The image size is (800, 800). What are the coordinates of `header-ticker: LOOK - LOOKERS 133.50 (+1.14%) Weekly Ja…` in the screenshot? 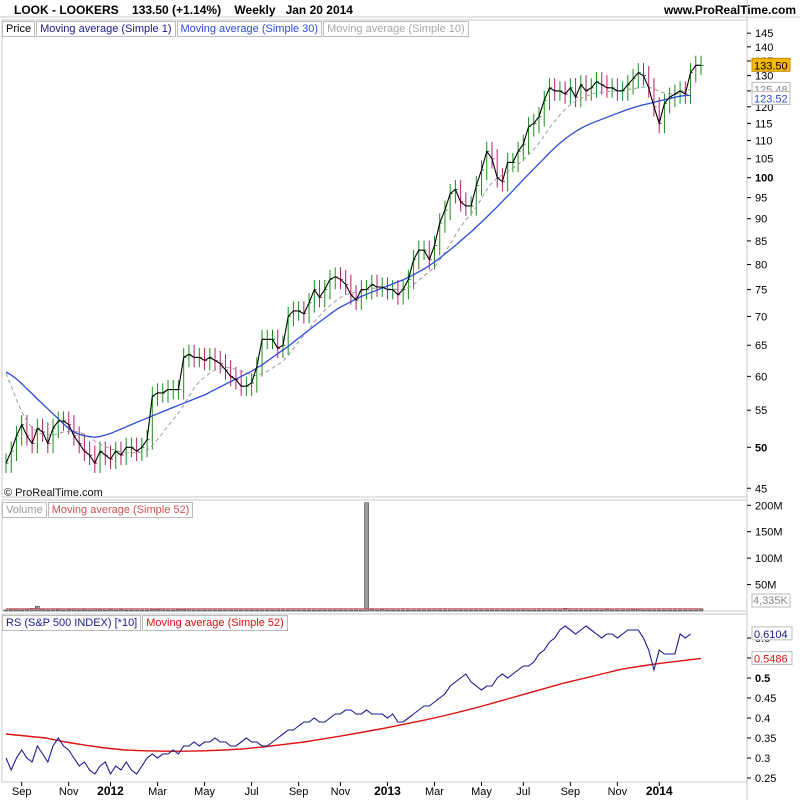 It's located at (183, 10).